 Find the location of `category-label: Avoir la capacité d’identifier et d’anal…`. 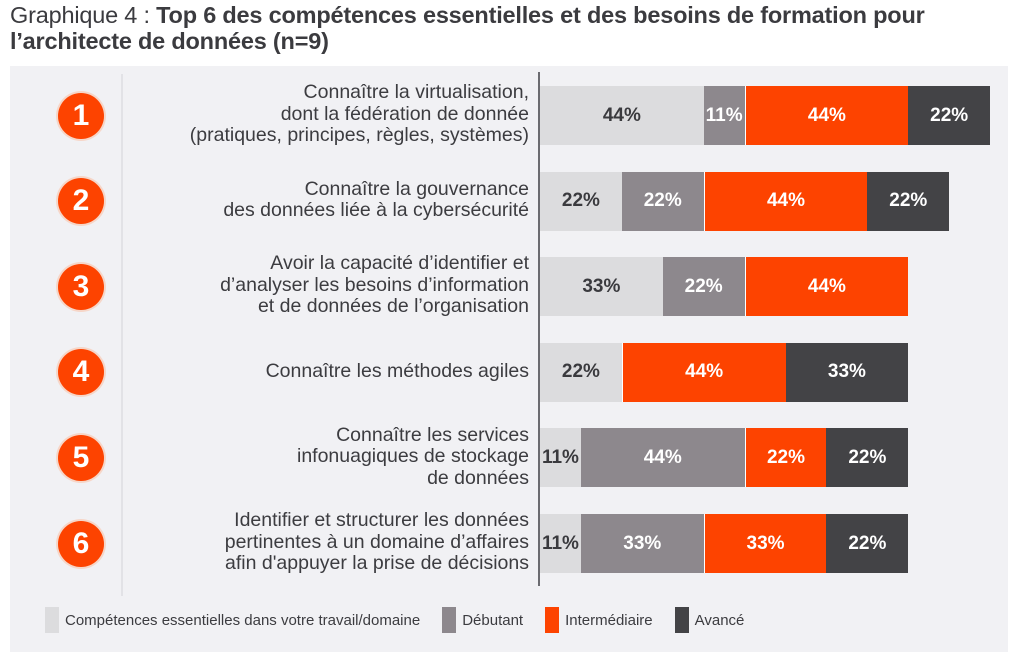

category-label: Avoir la capacité d’identifier et d’anal… is located at coordinates (374, 285).